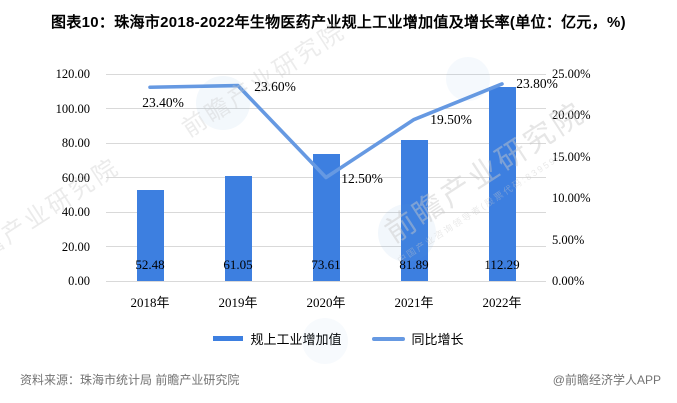 This screenshot has width=677, height=403. Describe the element at coordinates (326, 264) in the screenshot. I see `bar-value-label: 73.61` at that location.